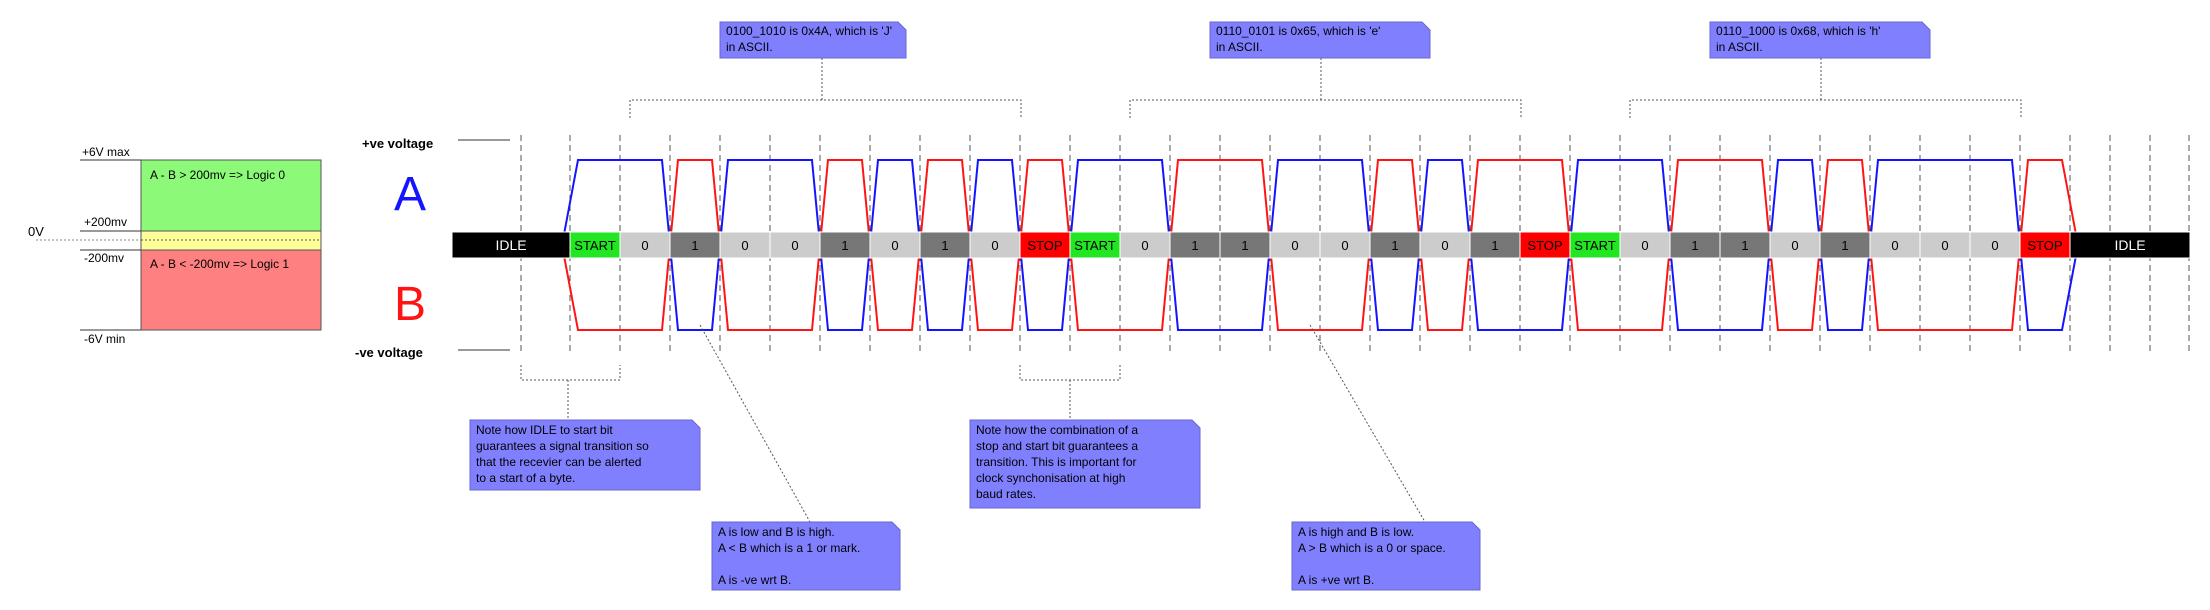 The width and height of the screenshot is (2210, 610). What do you see at coordinates (809, 31) in the screenshot?
I see `byte-note-1-line1: 0100_1010 is 0x4A, which is 'J'` at bounding box center [809, 31].